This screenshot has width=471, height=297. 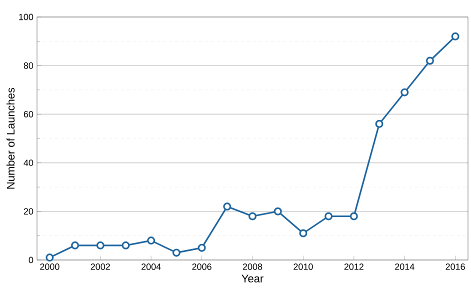 I want to click on x-tick-label: 2008, so click(x=252, y=267).